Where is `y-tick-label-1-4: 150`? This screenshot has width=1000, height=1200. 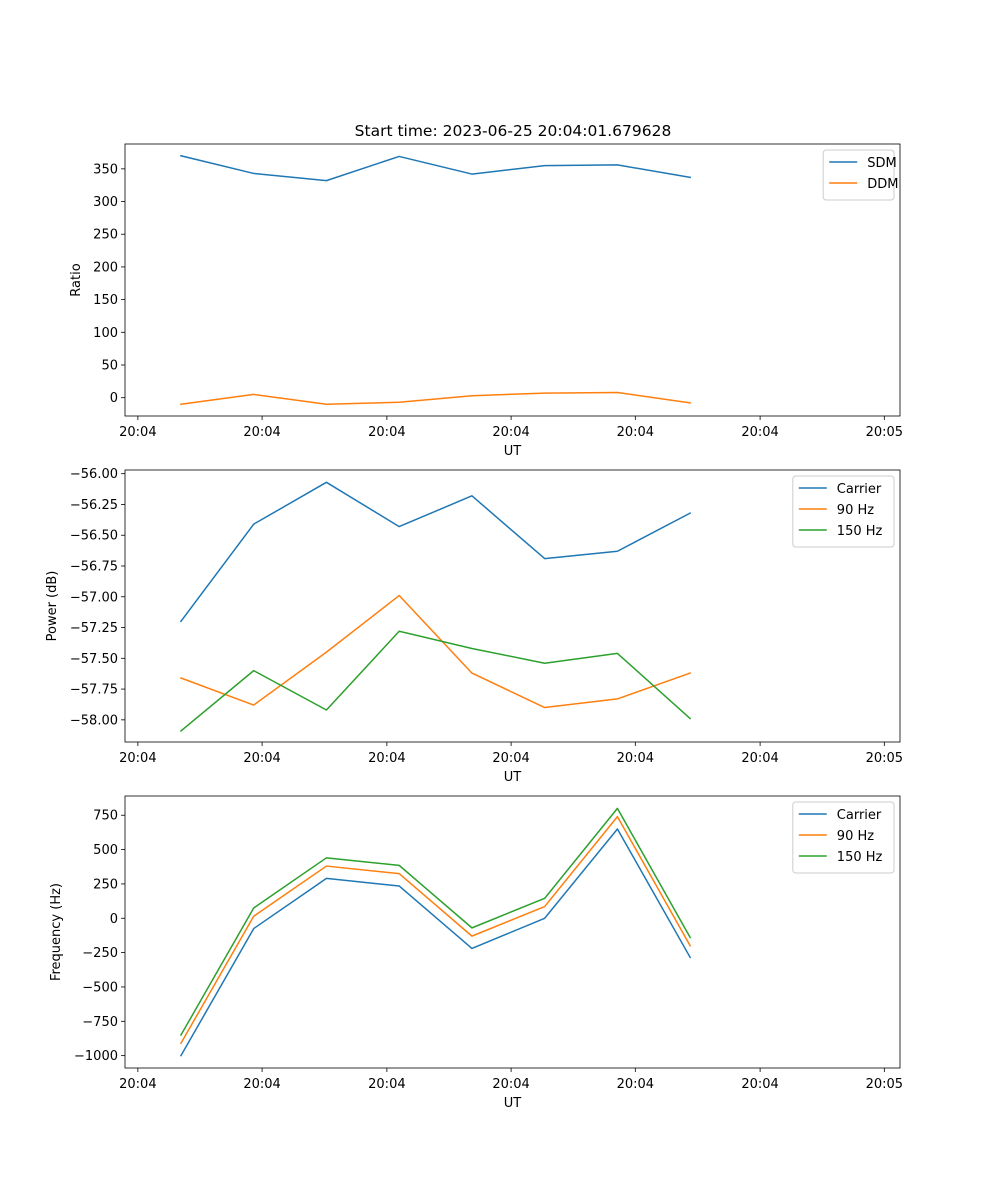 y-tick-label-1-4: 150 is located at coordinates (105, 300).